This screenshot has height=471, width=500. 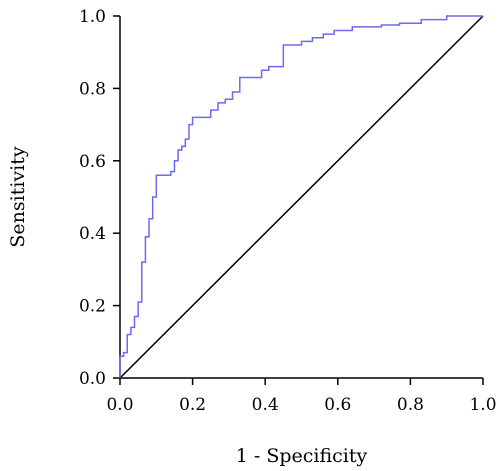 What do you see at coordinates (92, 89) in the screenshot?
I see `y-tick-label: 0.8` at bounding box center [92, 89].